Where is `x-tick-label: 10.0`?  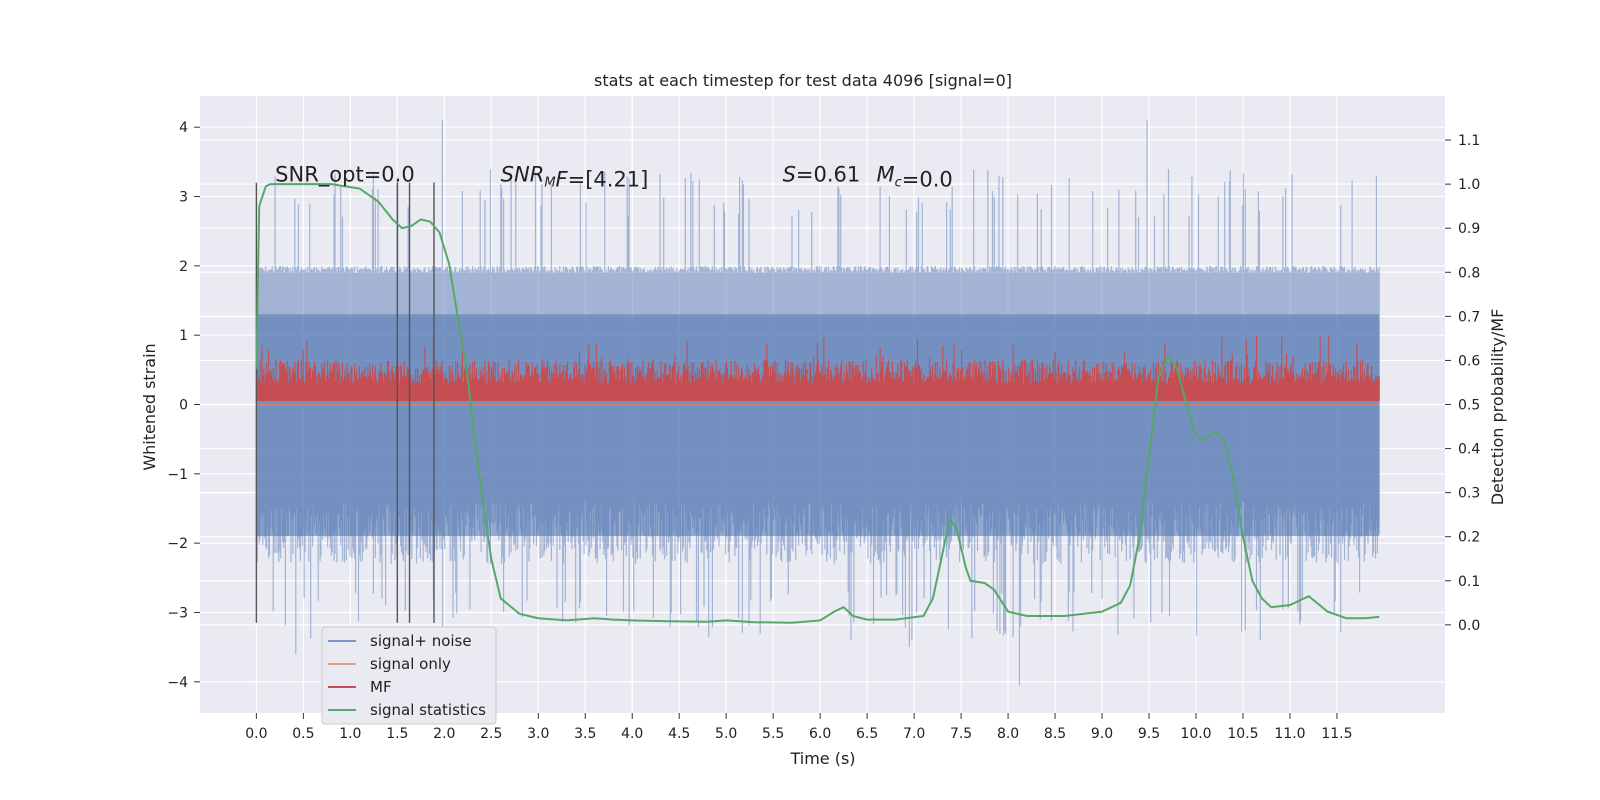 x-tick-label: 10.0 is located at coordinates (1195, 734).